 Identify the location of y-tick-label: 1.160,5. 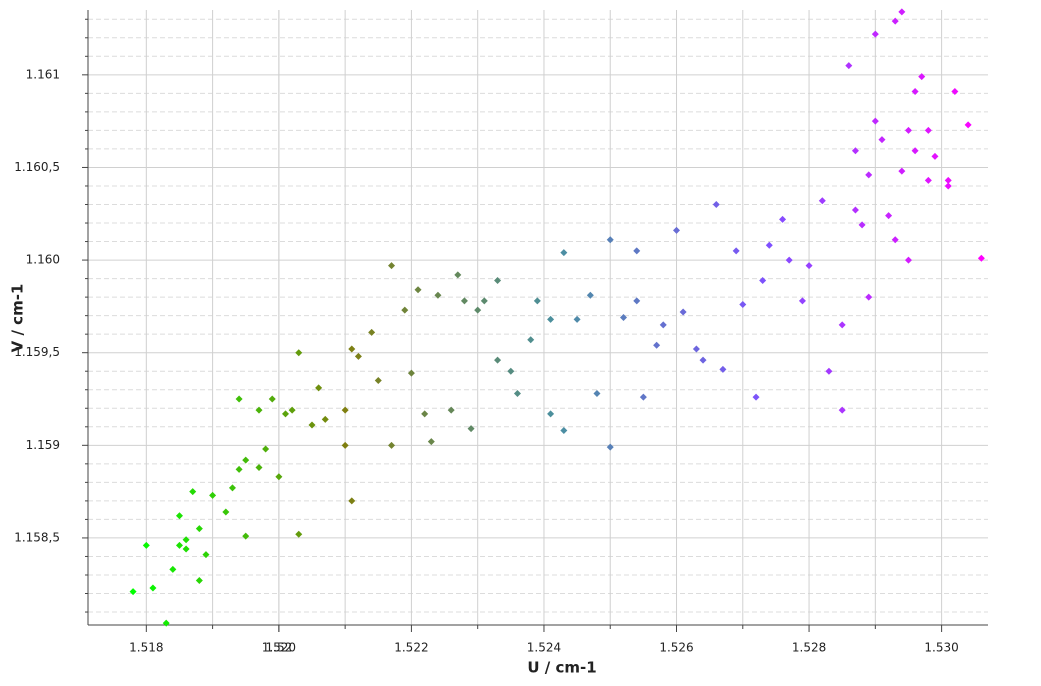
(37, 167).